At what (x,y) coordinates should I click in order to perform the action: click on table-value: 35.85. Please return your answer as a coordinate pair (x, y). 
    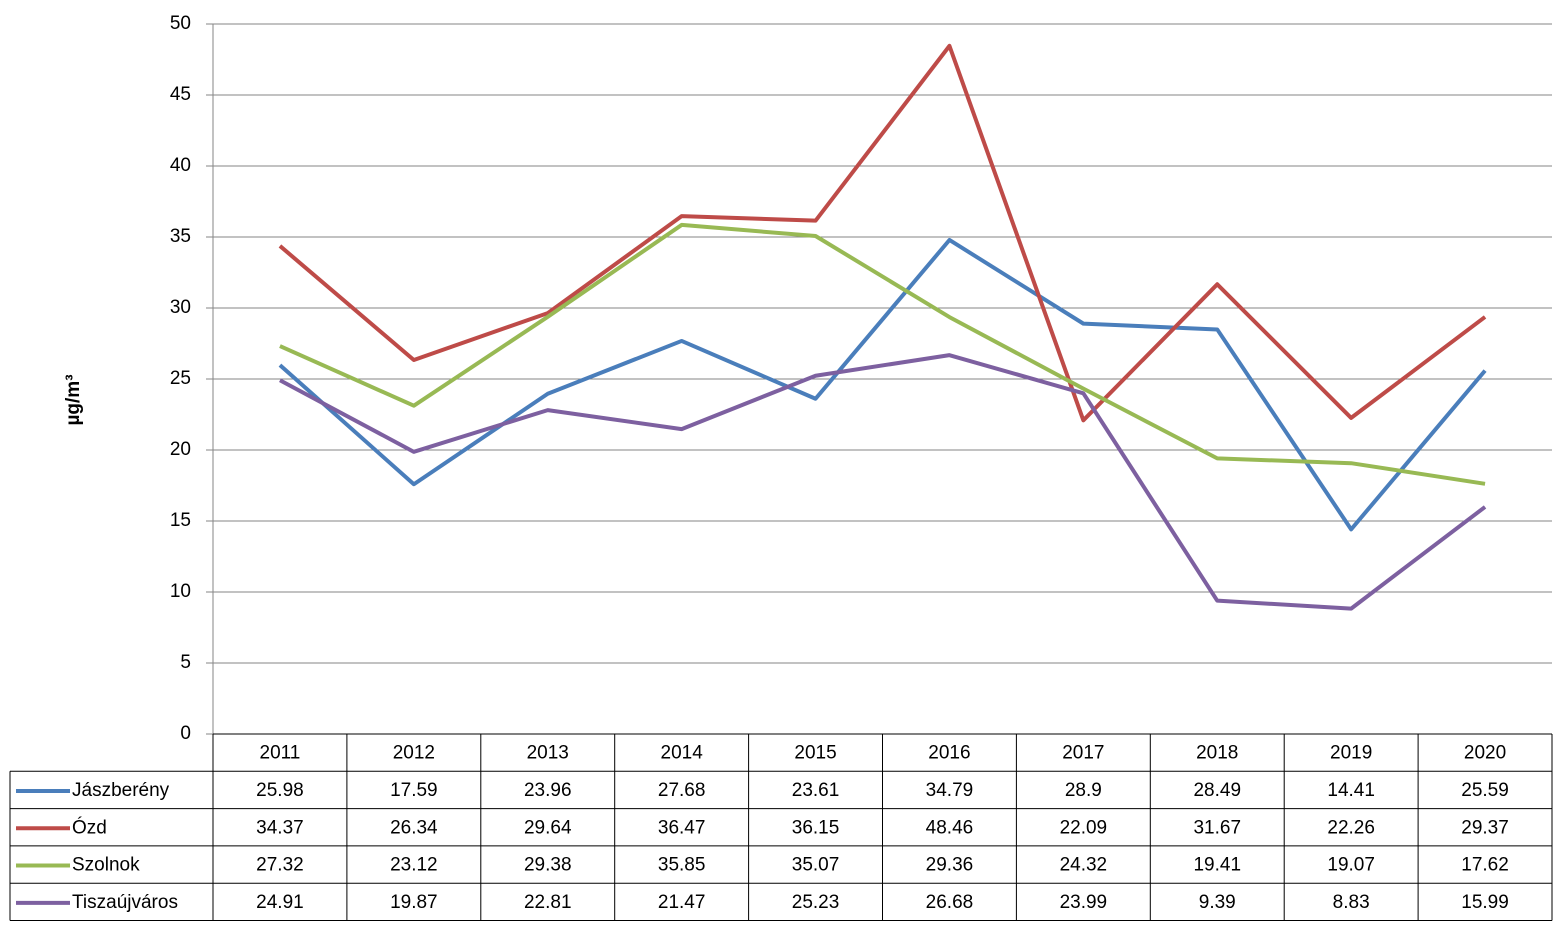
    Looking at the image, I should click on (682, 865).